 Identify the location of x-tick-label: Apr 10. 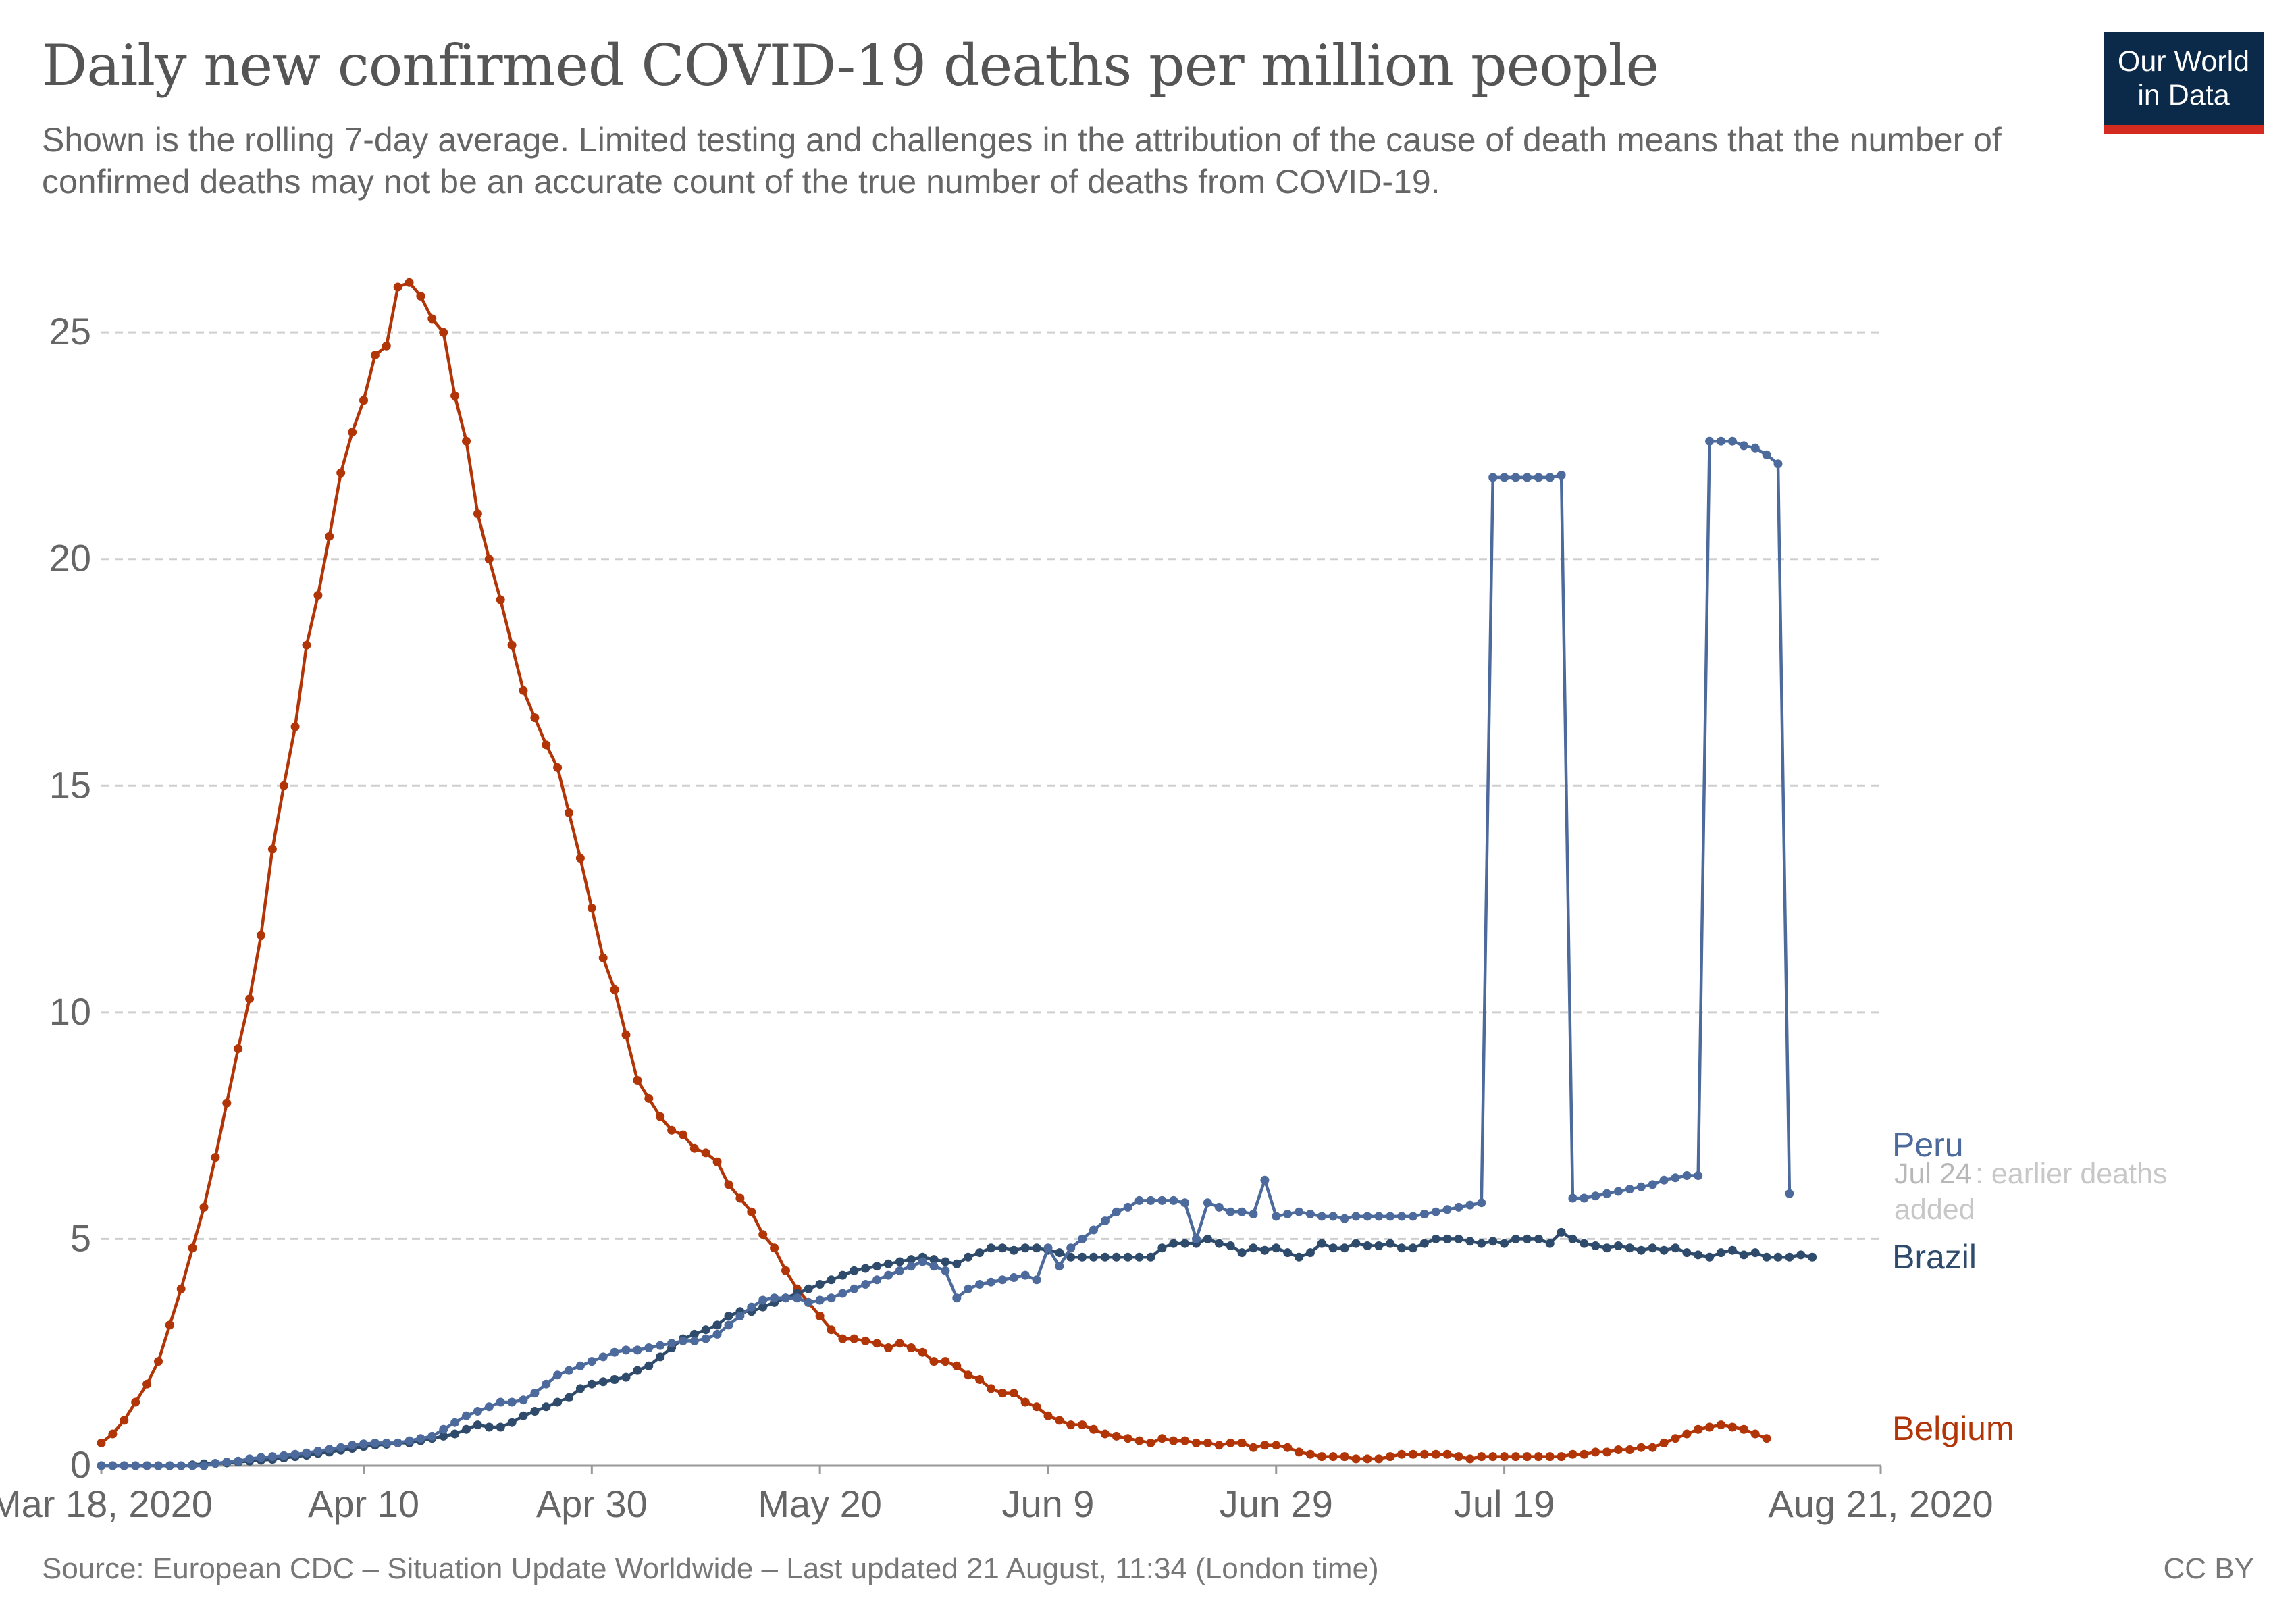
(363, 1504).